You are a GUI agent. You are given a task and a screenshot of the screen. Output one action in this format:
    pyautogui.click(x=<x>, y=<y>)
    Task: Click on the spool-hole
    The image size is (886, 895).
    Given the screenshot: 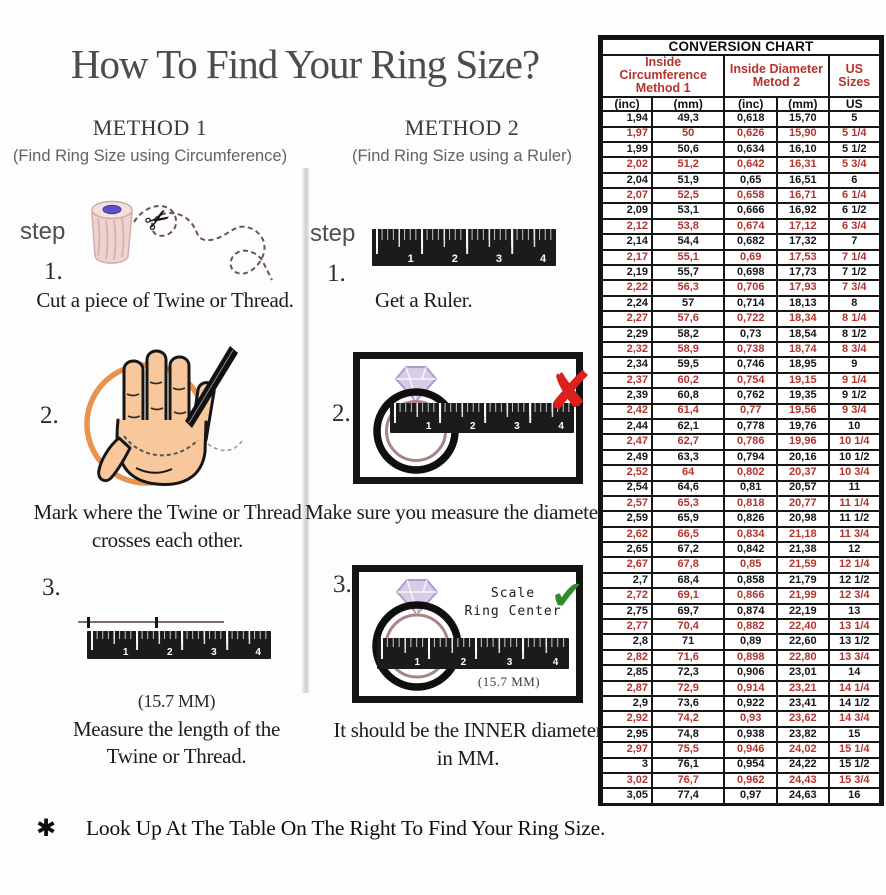 What is the action you would take?
    pyautogui.click(x=112, y=209)
    